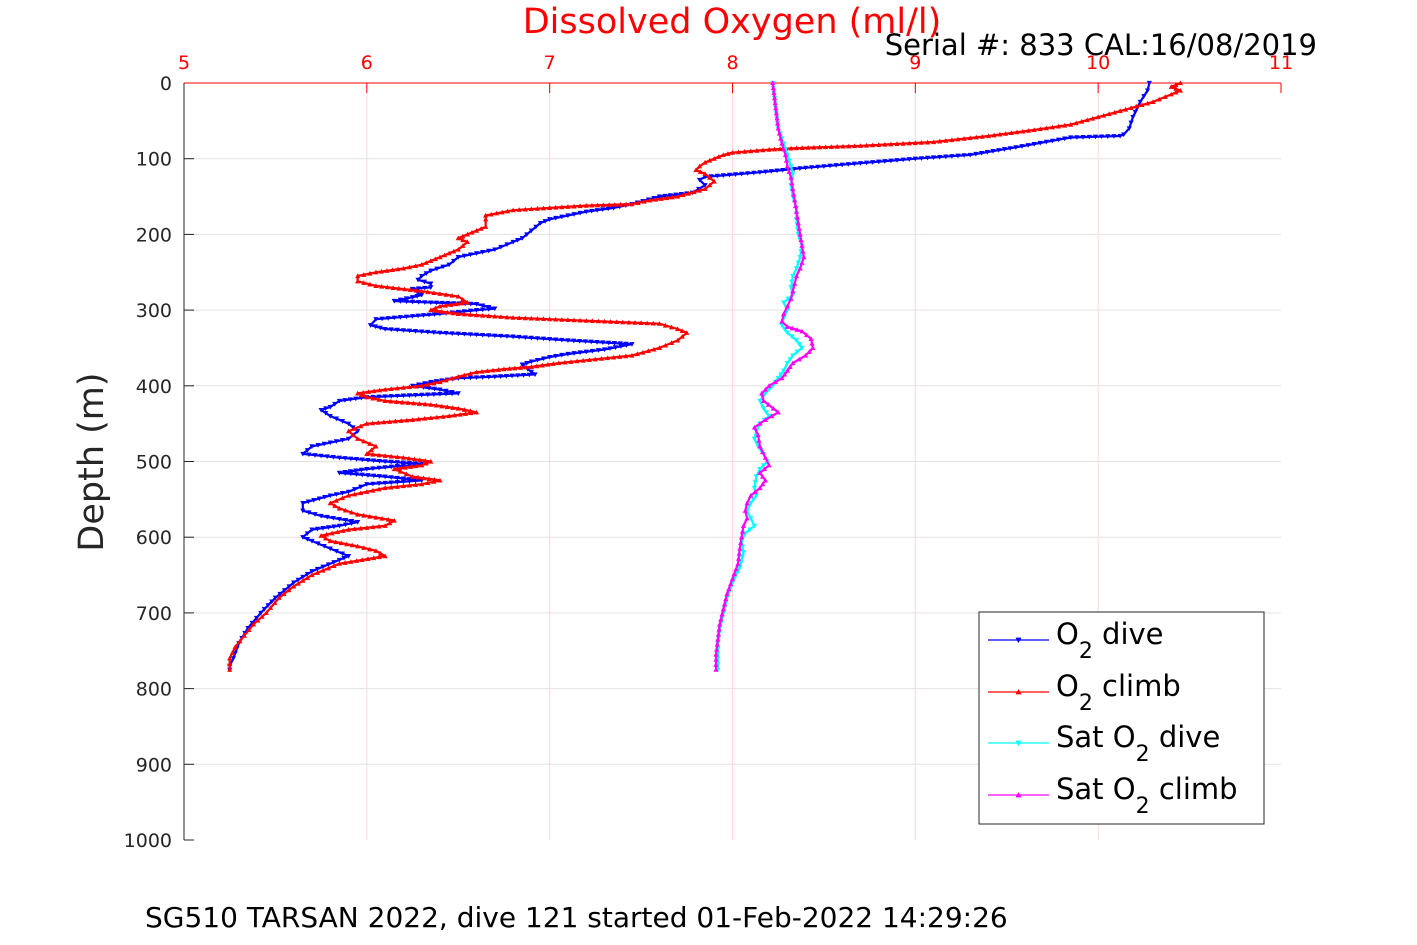  Describe the element at coordinates (154, 538) in the screenshot. I see `y-tick-label: 600` at that location.